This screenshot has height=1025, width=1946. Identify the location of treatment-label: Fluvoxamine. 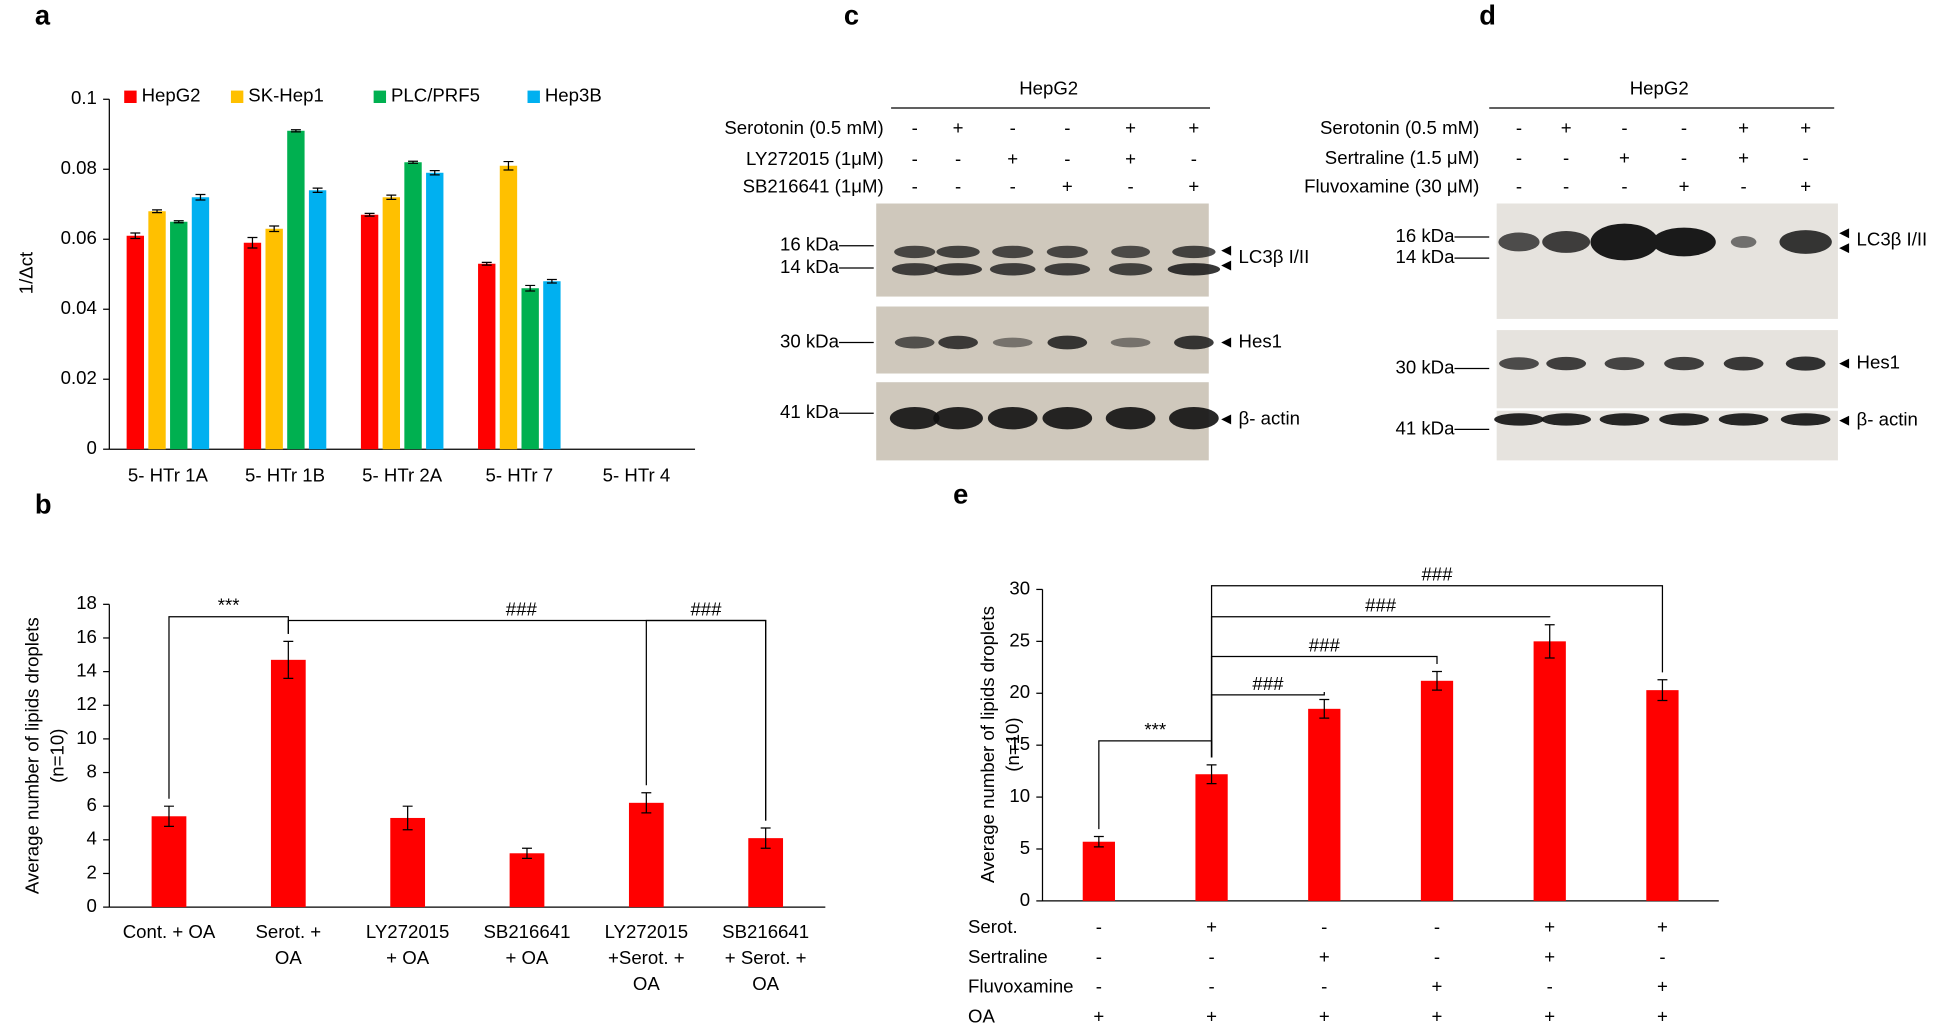
(1021, 986).